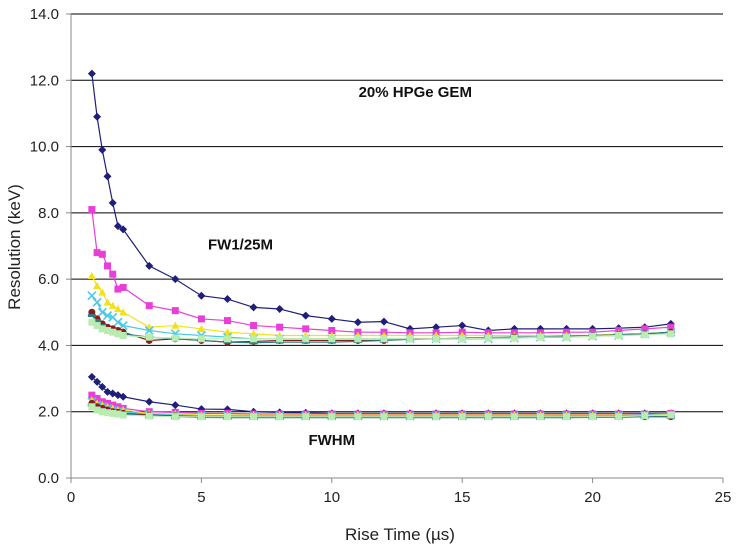  I want to click on annotation-label: FW1/25M, so click(240, 244).